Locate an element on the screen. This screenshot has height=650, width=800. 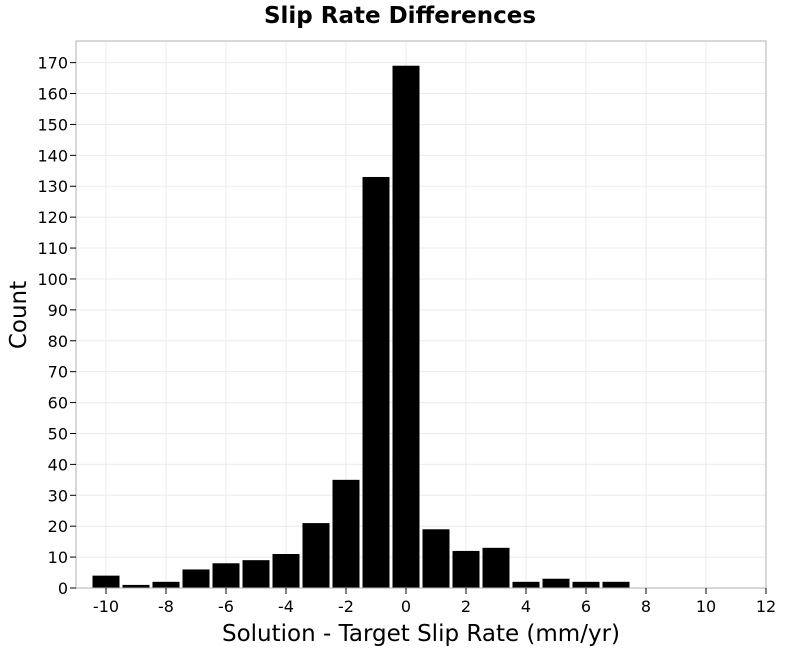
y-tick-label: 30 is located at coordinates (58, 495).